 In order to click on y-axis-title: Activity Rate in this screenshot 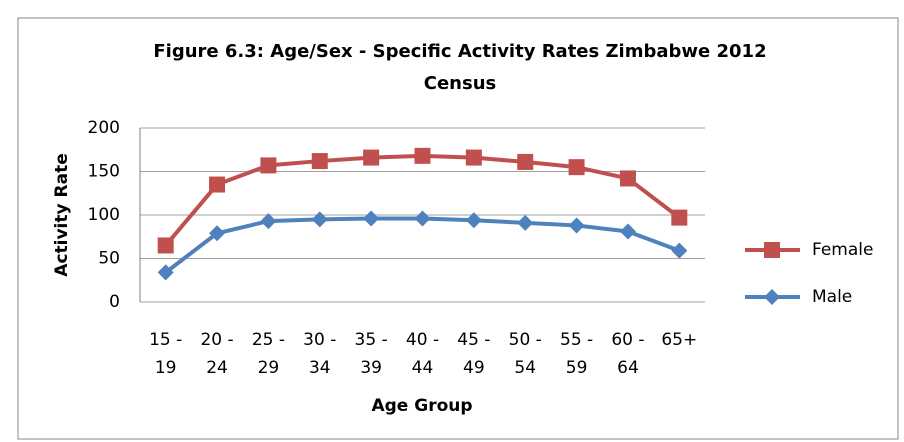, I will do `click(62, 214)`.